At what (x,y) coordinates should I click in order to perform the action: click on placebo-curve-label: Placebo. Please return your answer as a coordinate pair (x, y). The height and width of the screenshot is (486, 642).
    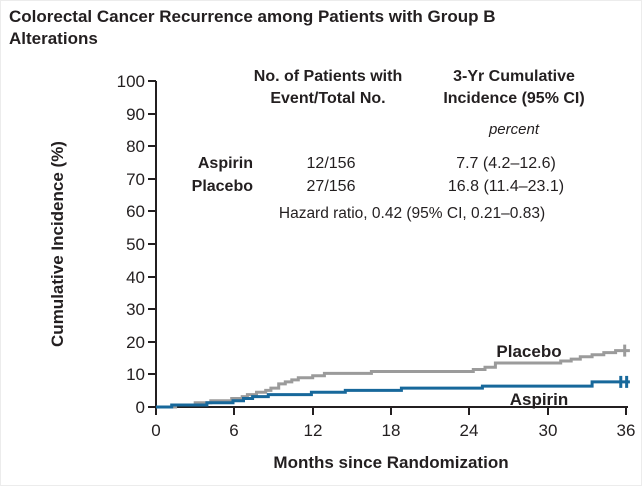
    Looking at the image, I should click on (528, 351).